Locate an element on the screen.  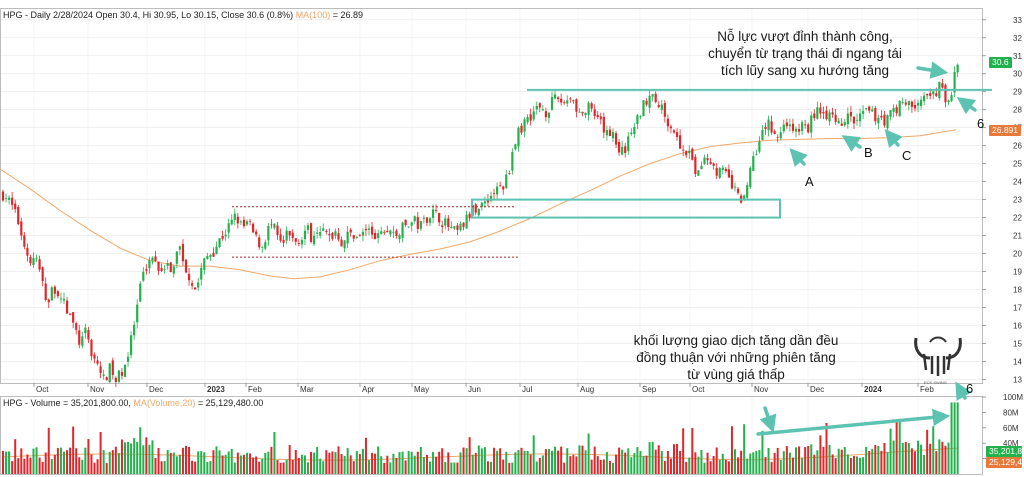
label-6-price: 6 is located at coordinates (981, 123).